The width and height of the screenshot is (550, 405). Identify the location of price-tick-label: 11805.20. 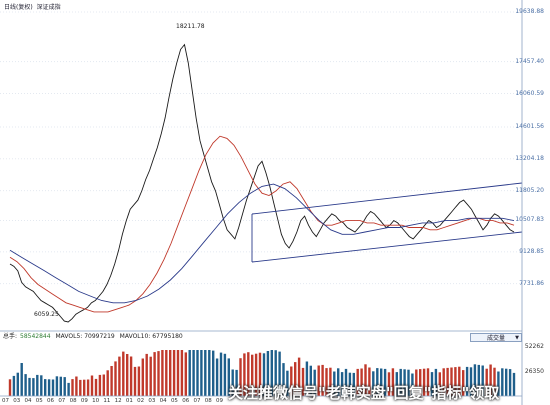
(529, 190).